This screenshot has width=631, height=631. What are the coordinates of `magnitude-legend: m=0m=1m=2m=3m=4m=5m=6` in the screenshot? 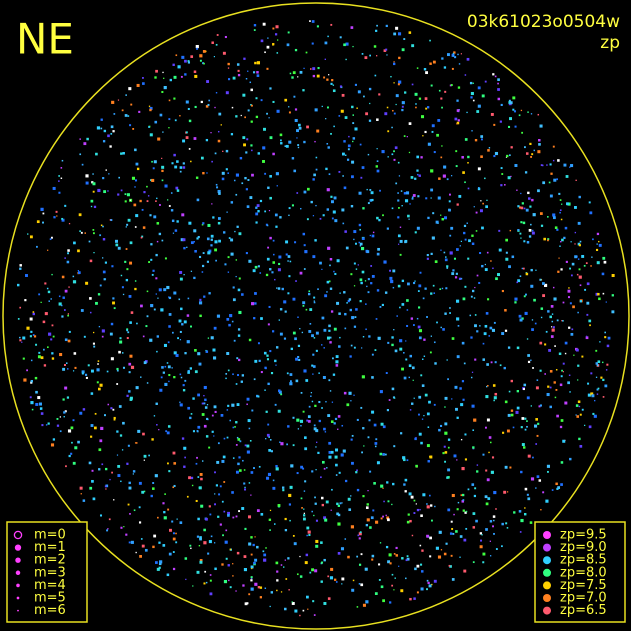 It's located at (39, 573).